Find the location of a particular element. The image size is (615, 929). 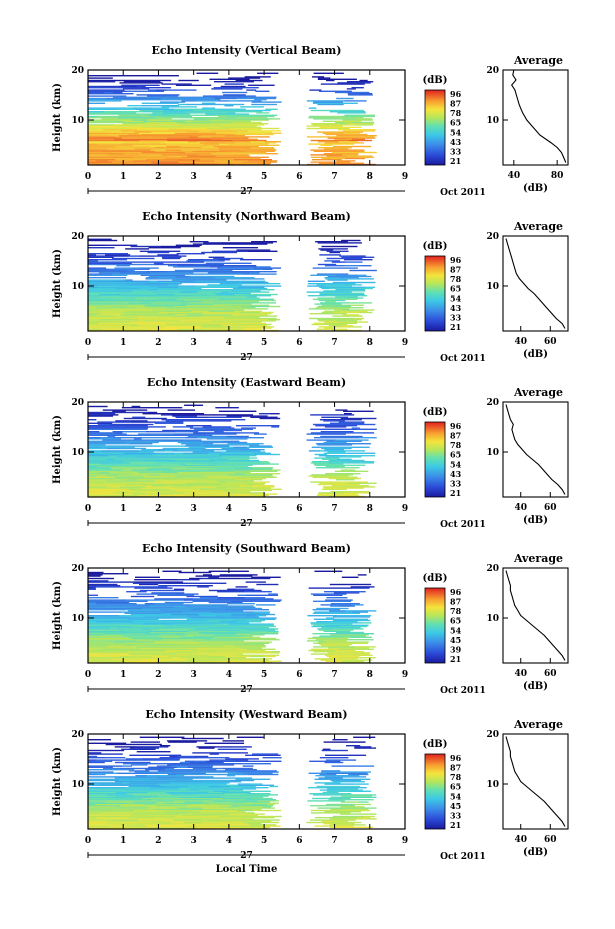

plot-frame is located at coordinates (246, 117).